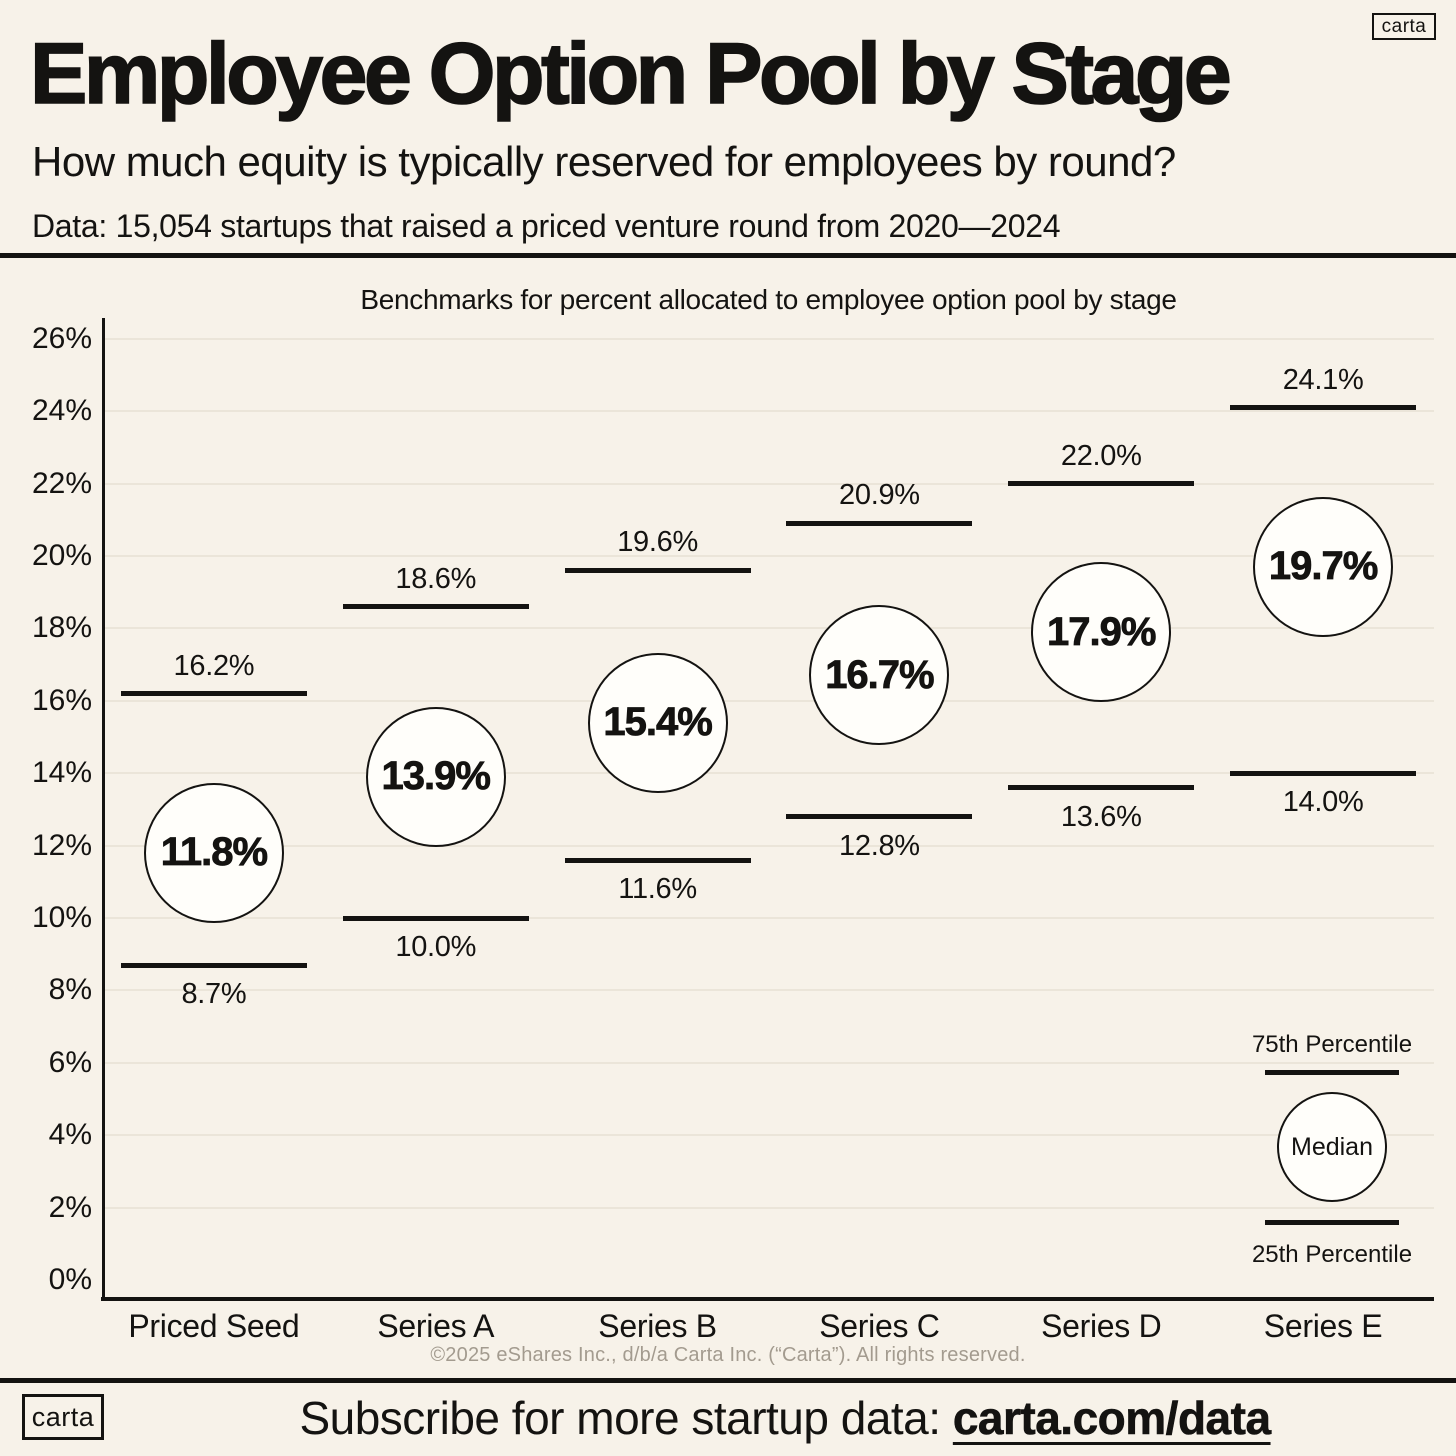 This screenshot has height=1456, width=1456. I want to click on percentile-75-label: 19.6%, so click(657, 542).